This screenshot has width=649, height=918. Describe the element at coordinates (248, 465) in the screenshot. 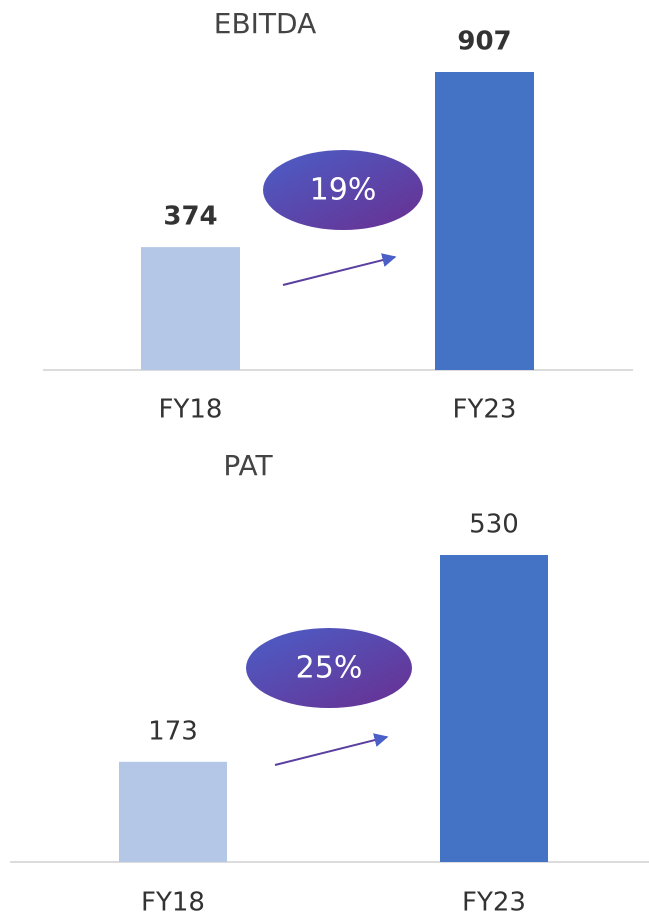

I see `chart-title: PAT` at that location.